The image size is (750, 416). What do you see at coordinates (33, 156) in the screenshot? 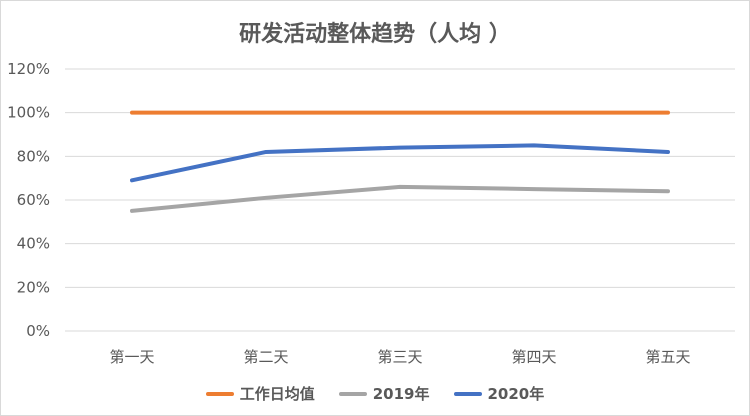
I see `y-tick-label: 80%` at bounding box center [33, 156].